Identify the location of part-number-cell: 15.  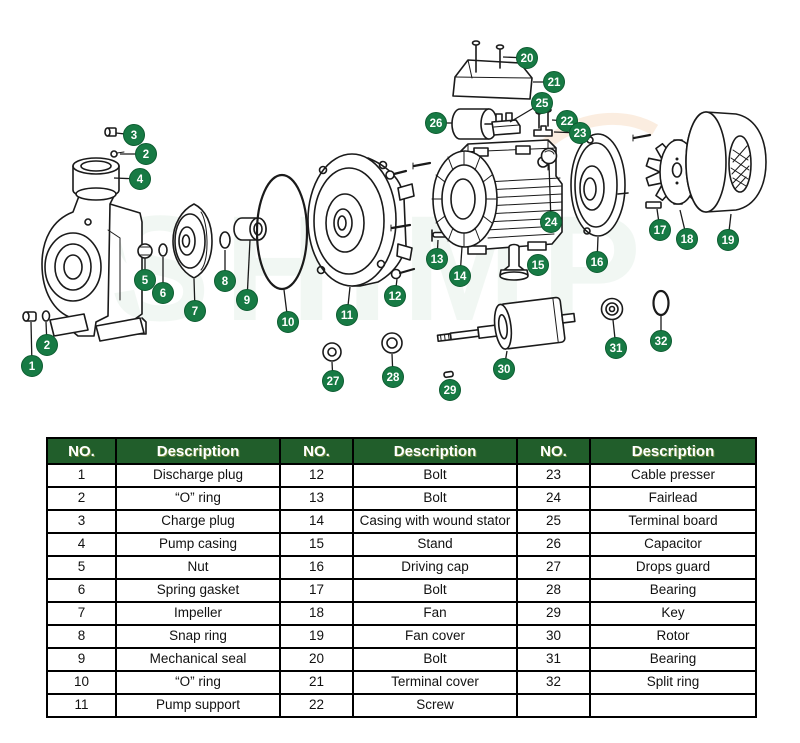
(316, 544).